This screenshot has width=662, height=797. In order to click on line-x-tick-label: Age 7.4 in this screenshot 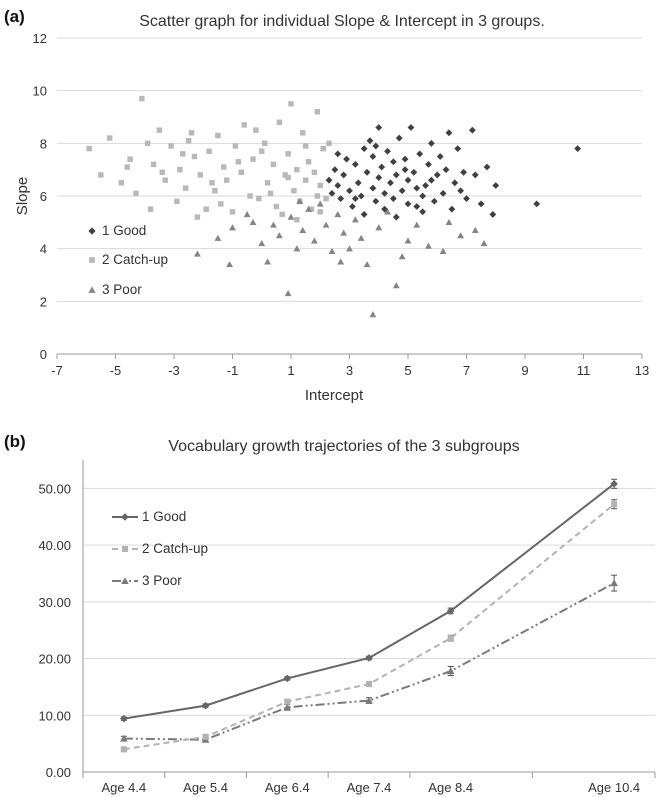, I will do `click(369, 787)`.